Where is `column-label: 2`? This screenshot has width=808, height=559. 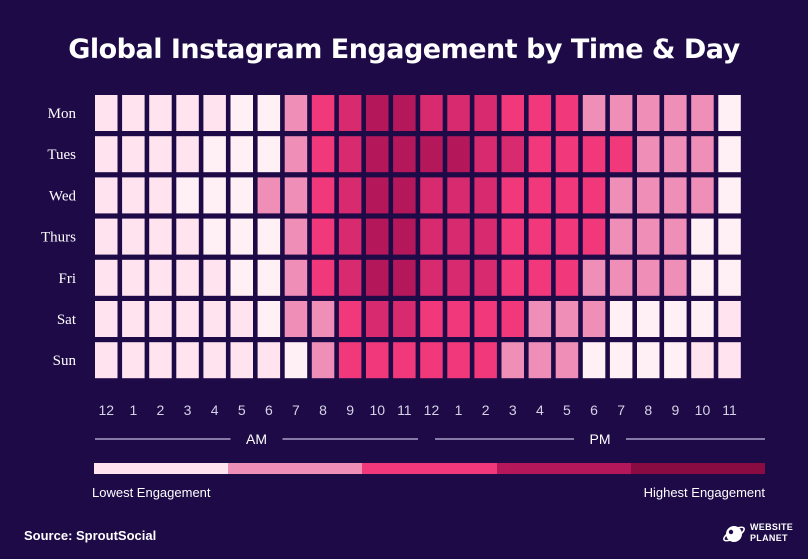 column-label: 2 is located at coordinates (486, 410).